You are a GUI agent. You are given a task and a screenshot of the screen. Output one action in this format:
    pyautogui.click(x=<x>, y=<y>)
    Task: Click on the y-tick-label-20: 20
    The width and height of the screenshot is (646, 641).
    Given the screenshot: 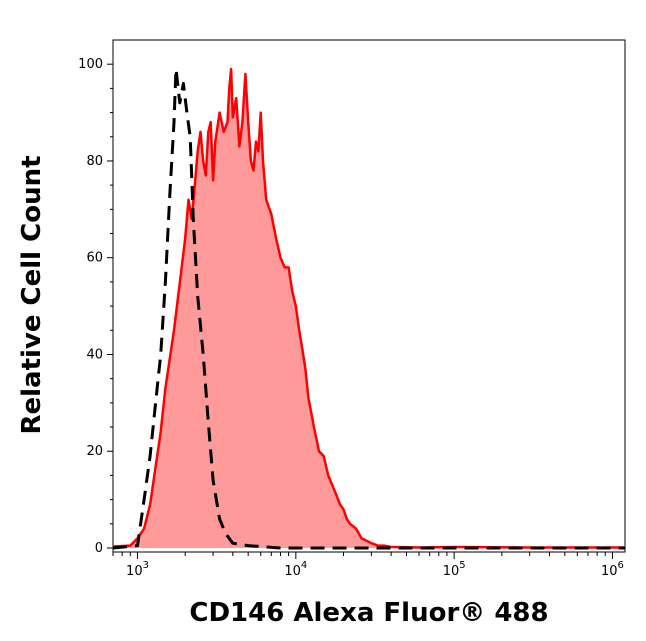 What is the action you would take?
    pyautogui.click(x=94, y=451)
    